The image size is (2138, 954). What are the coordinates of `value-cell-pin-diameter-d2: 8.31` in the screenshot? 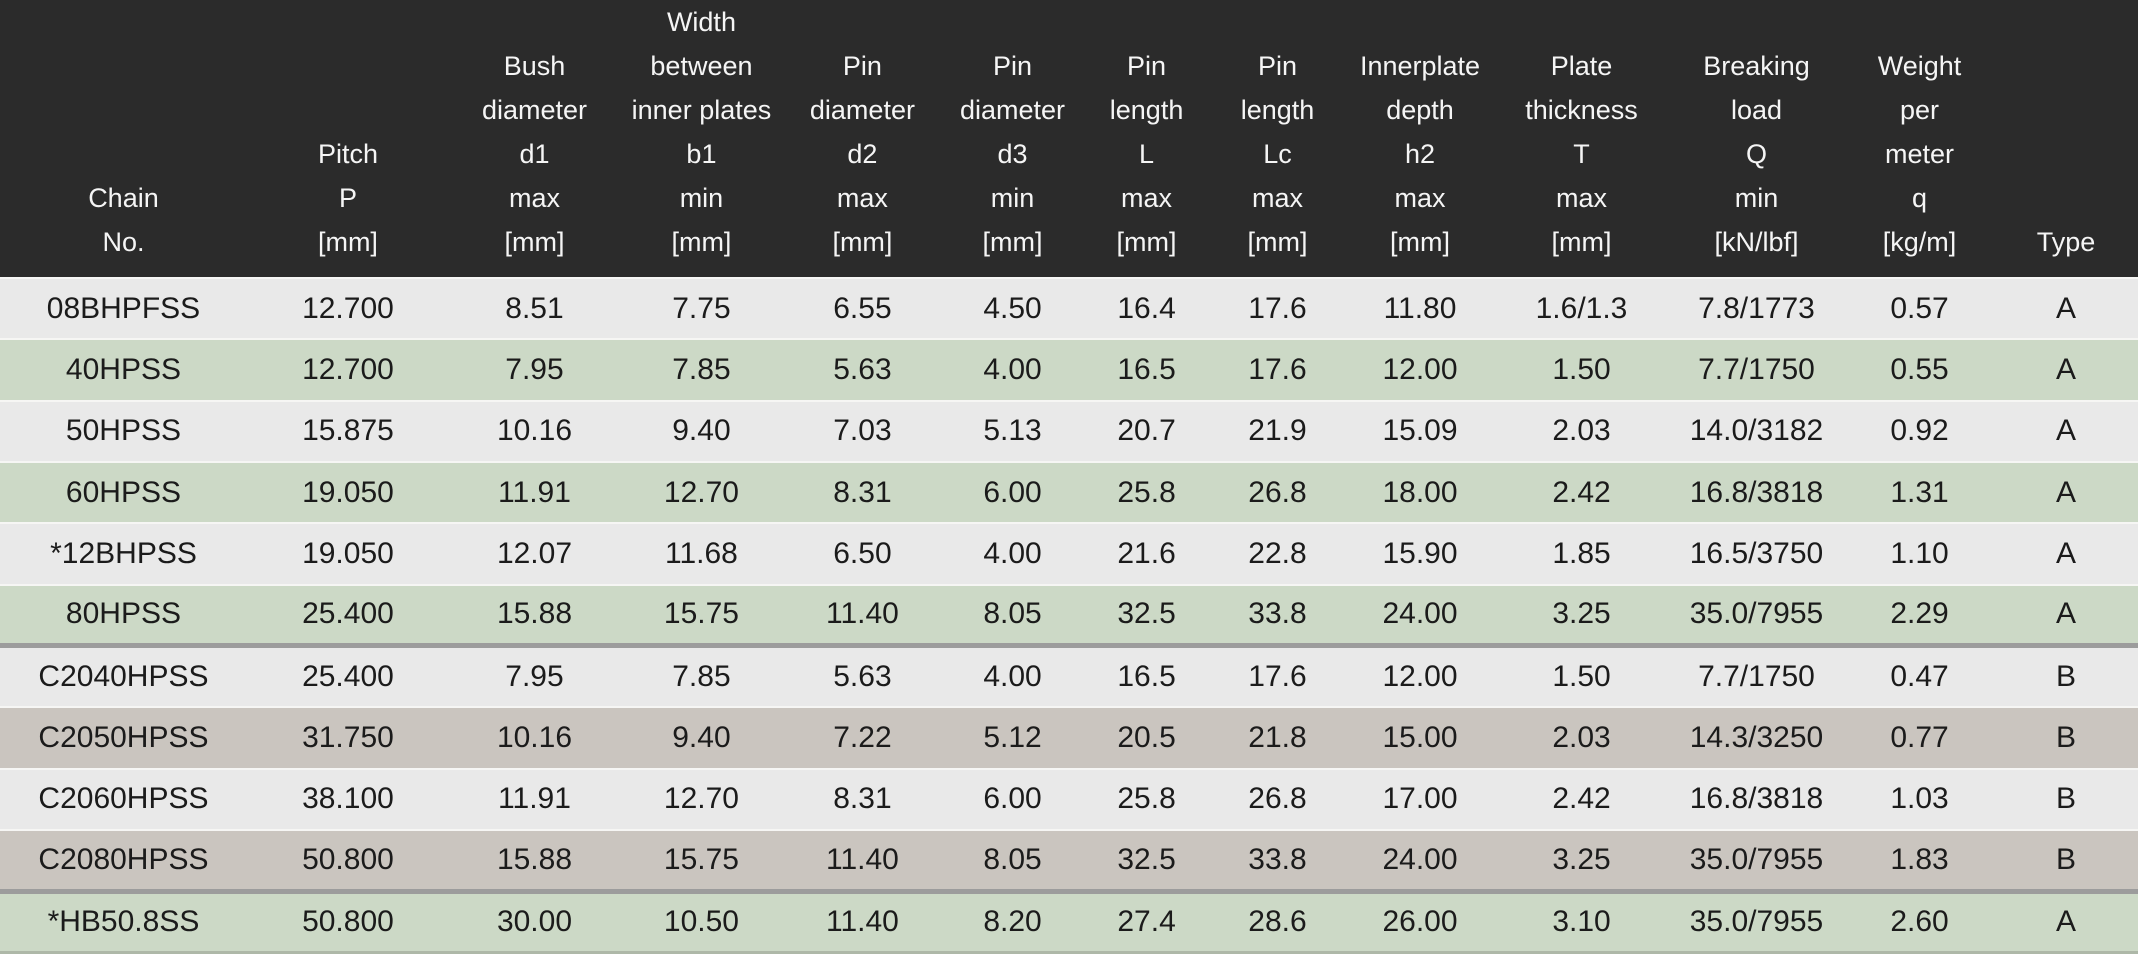 It's located at (862, 799).